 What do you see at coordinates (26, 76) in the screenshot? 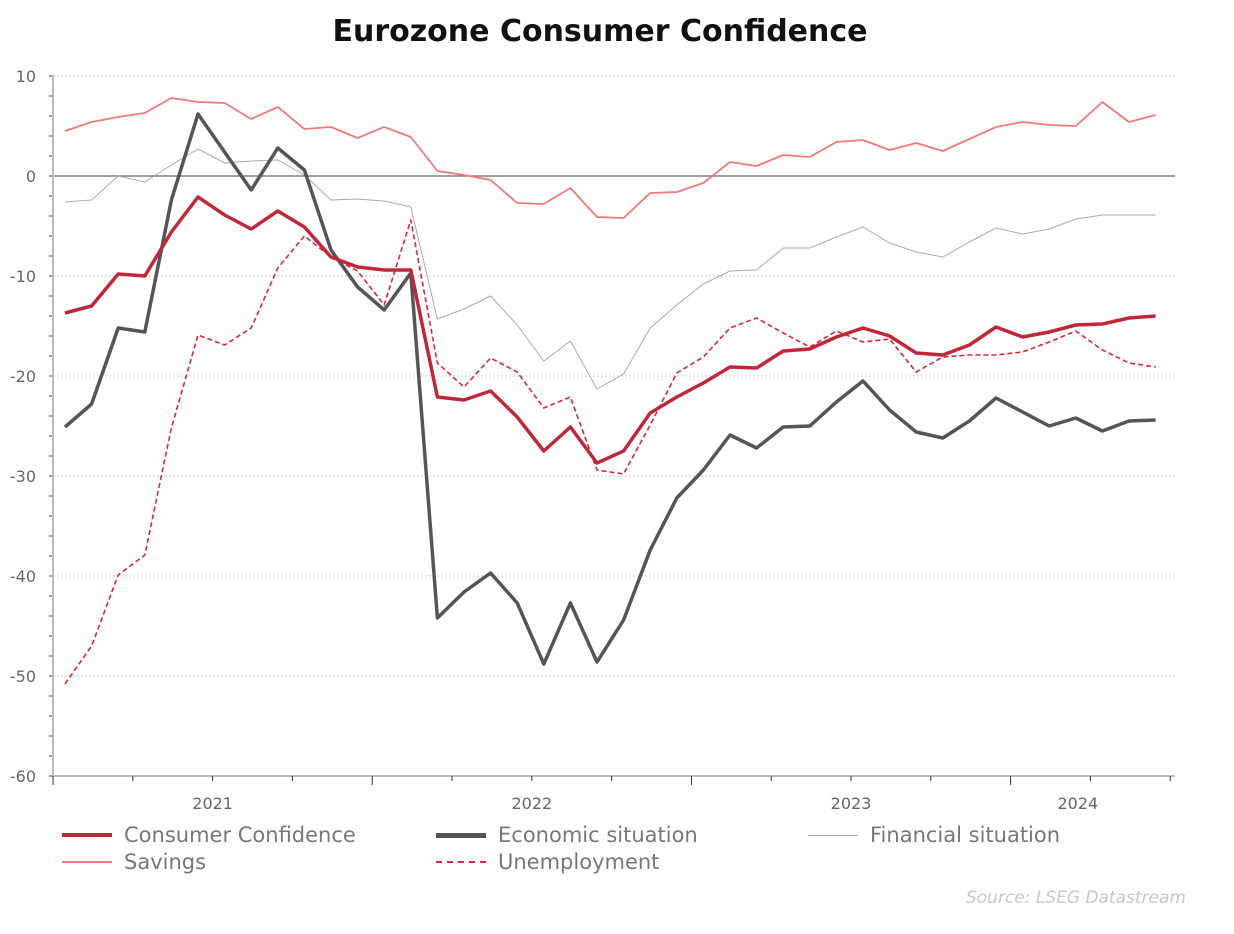
I see `y-tick-label: 10` at bounding box center [26, 76].